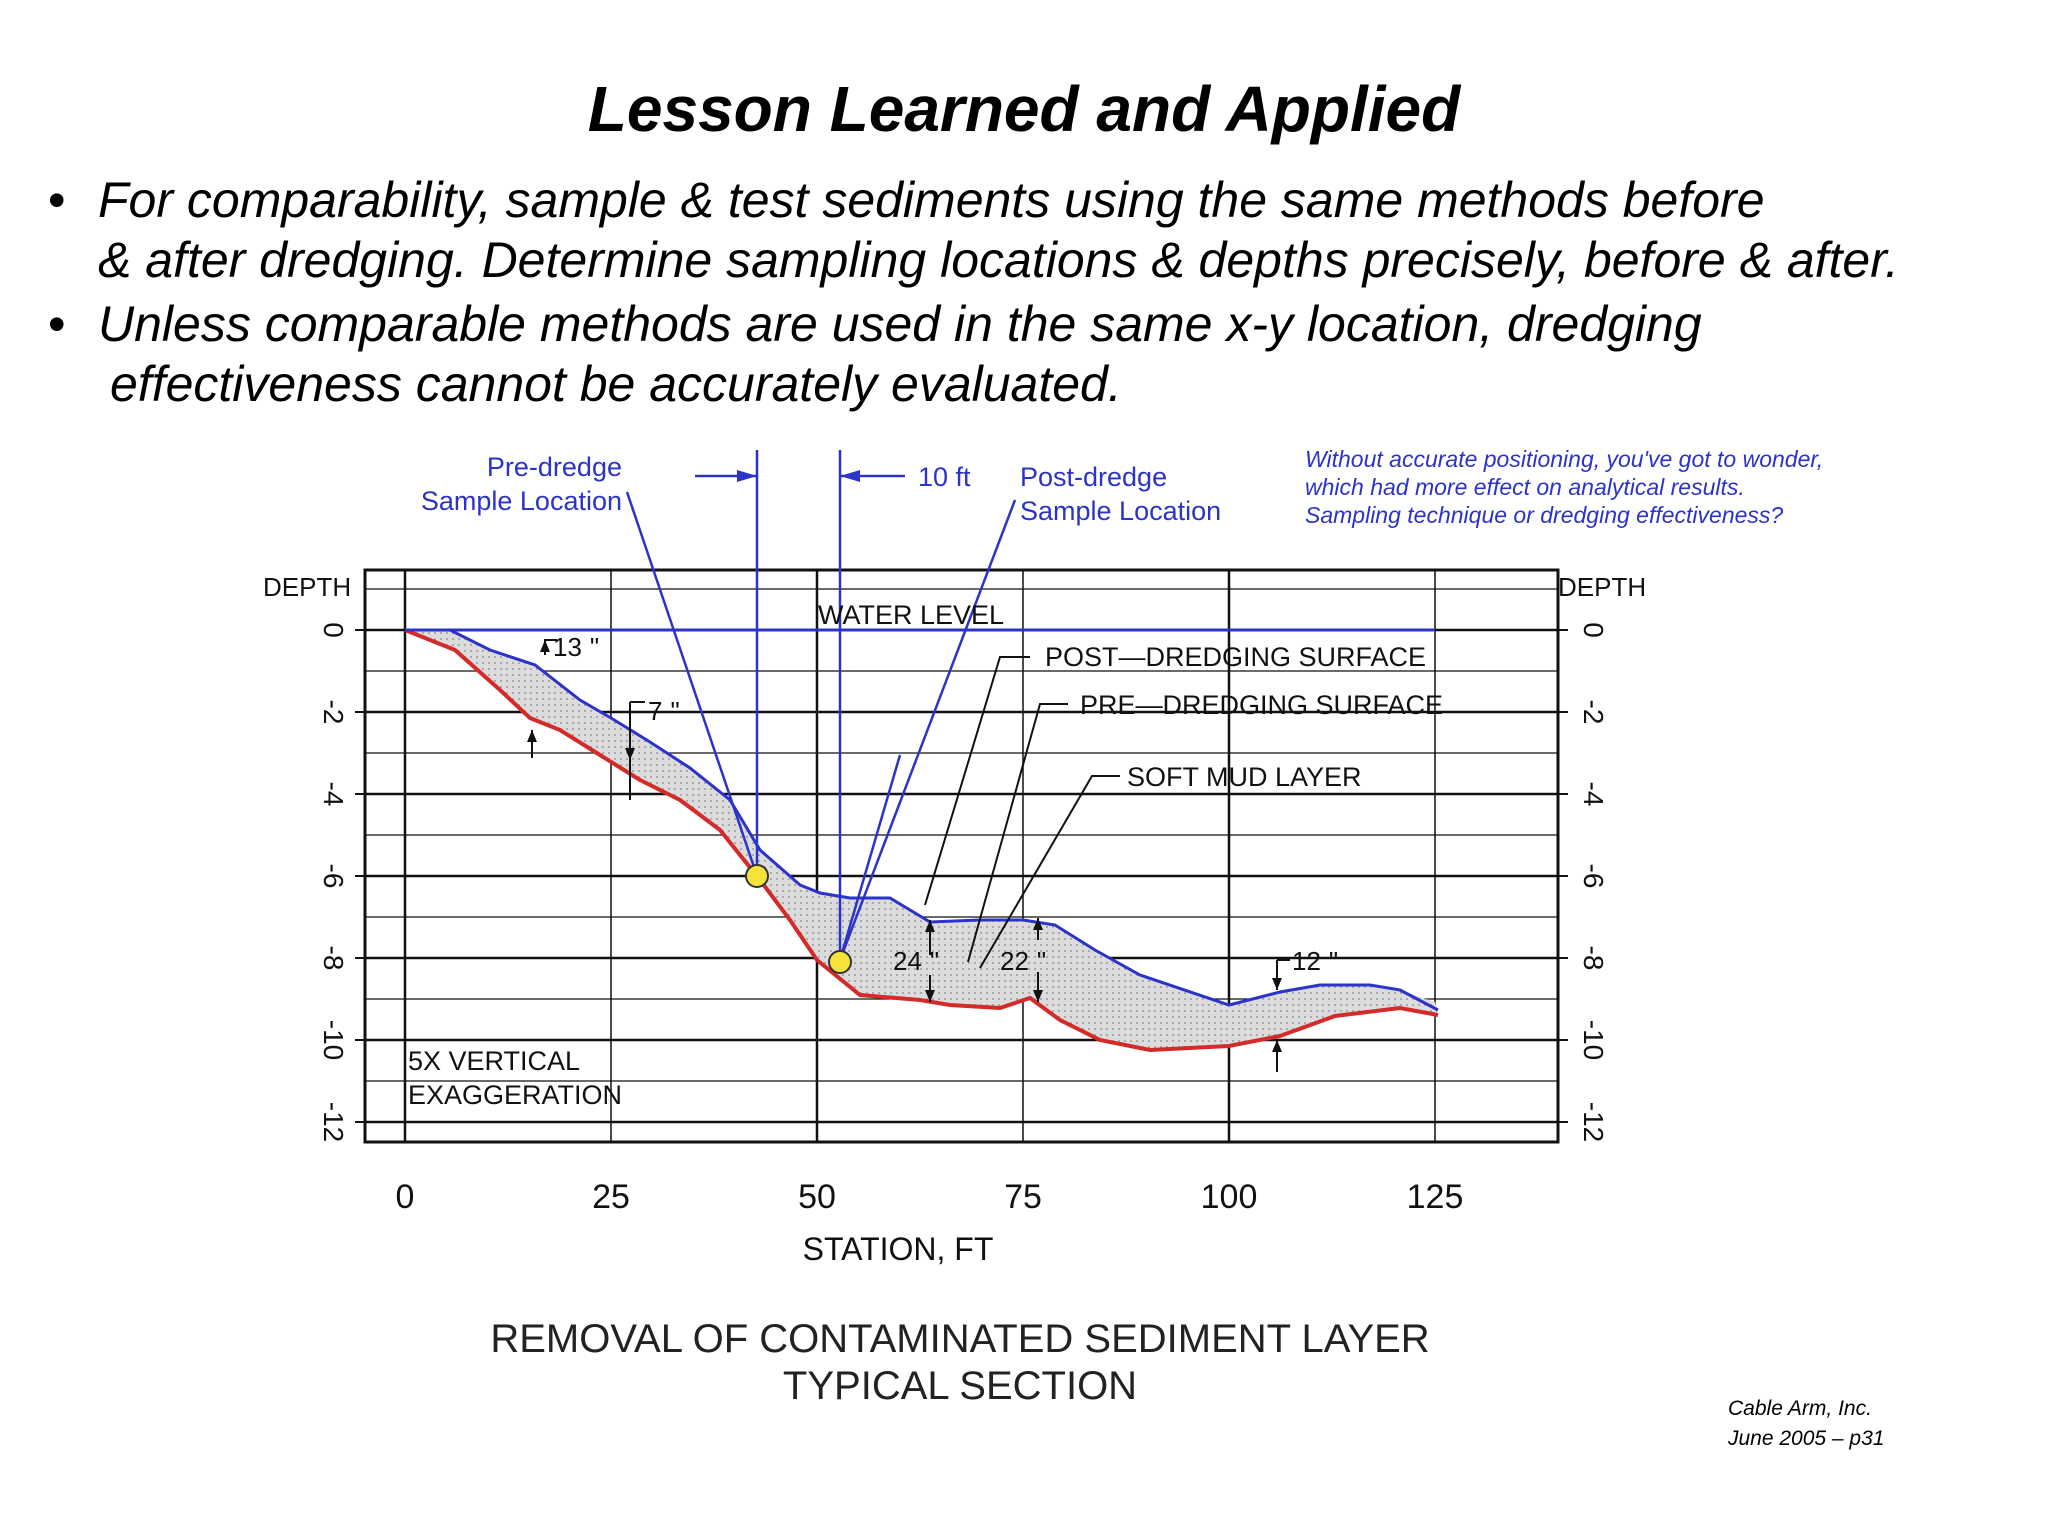 The width and height of the screenshot is (2048, 1536). I want to click on post-dredge-pointer-line, so click(927, 730).